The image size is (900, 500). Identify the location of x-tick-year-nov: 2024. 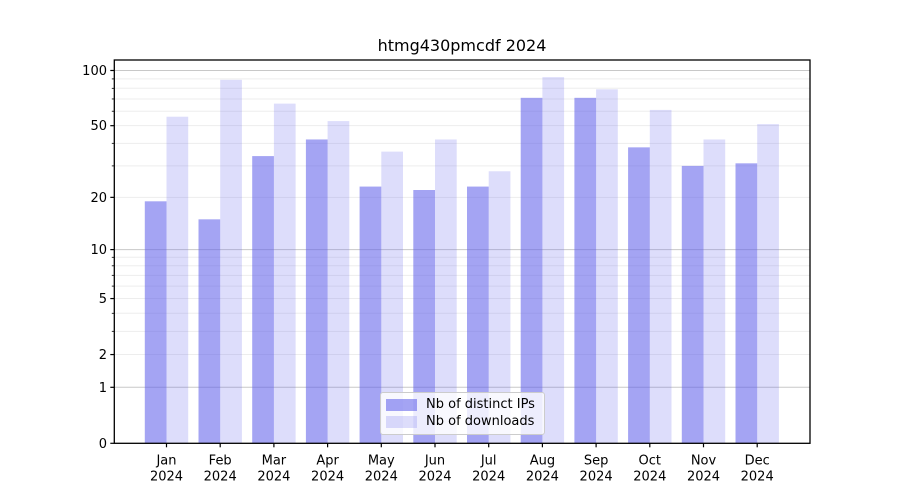
(703, 476).